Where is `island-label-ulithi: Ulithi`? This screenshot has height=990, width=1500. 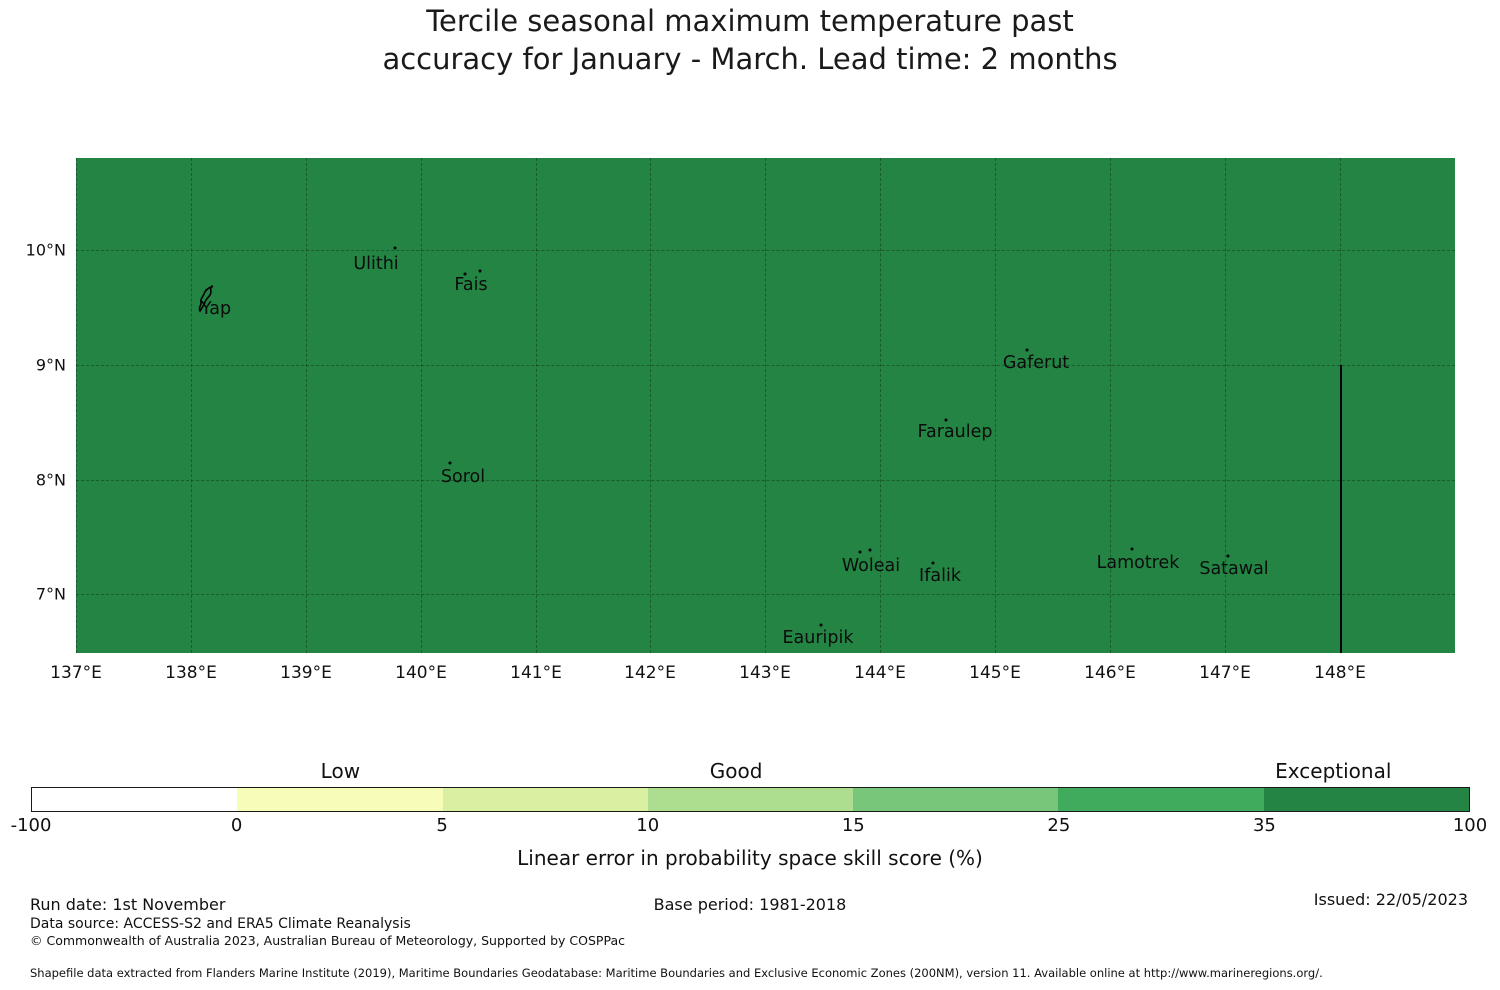 island-label-ulithi: Ulithi is located at coordinates (376, 264).